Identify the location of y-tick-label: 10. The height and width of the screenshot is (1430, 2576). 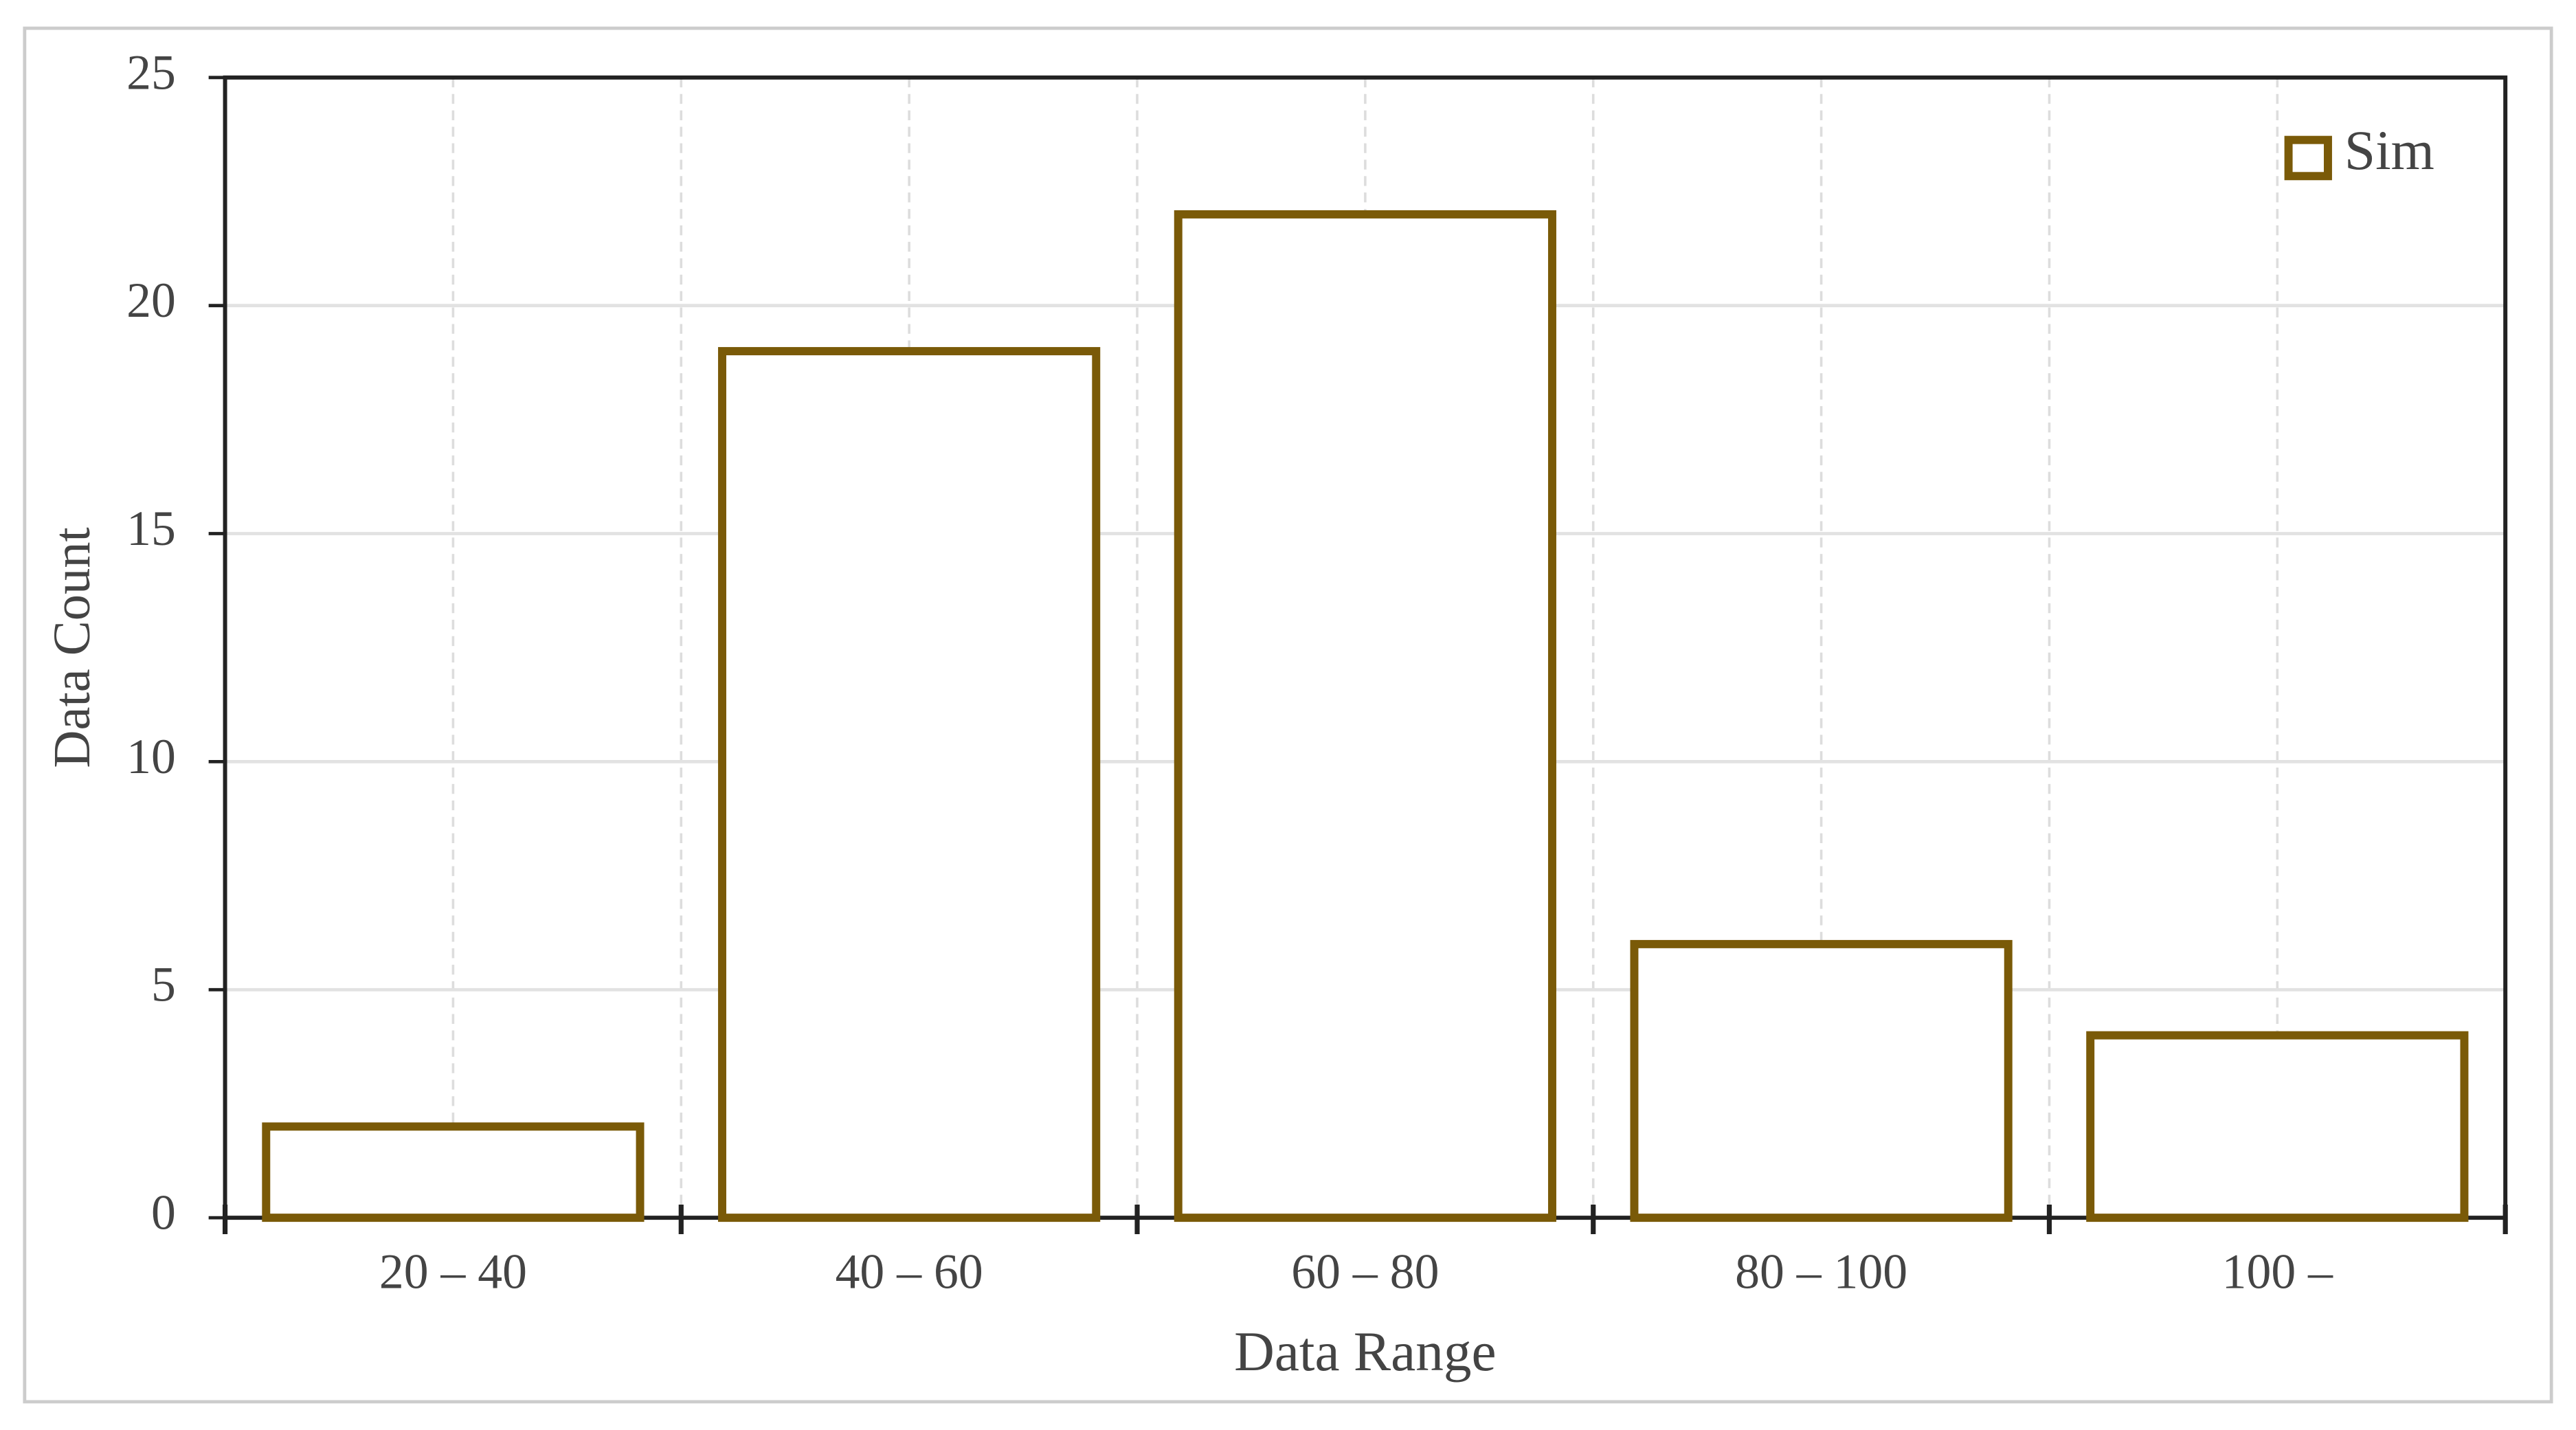
(151, 756).